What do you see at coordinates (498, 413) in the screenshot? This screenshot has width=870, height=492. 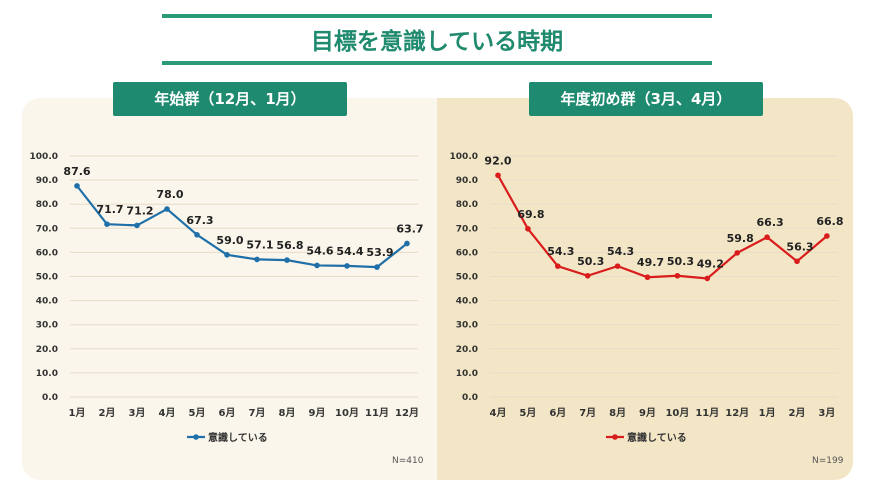 I see `x-tick-label: 4月` at bounding box center [498, 413].